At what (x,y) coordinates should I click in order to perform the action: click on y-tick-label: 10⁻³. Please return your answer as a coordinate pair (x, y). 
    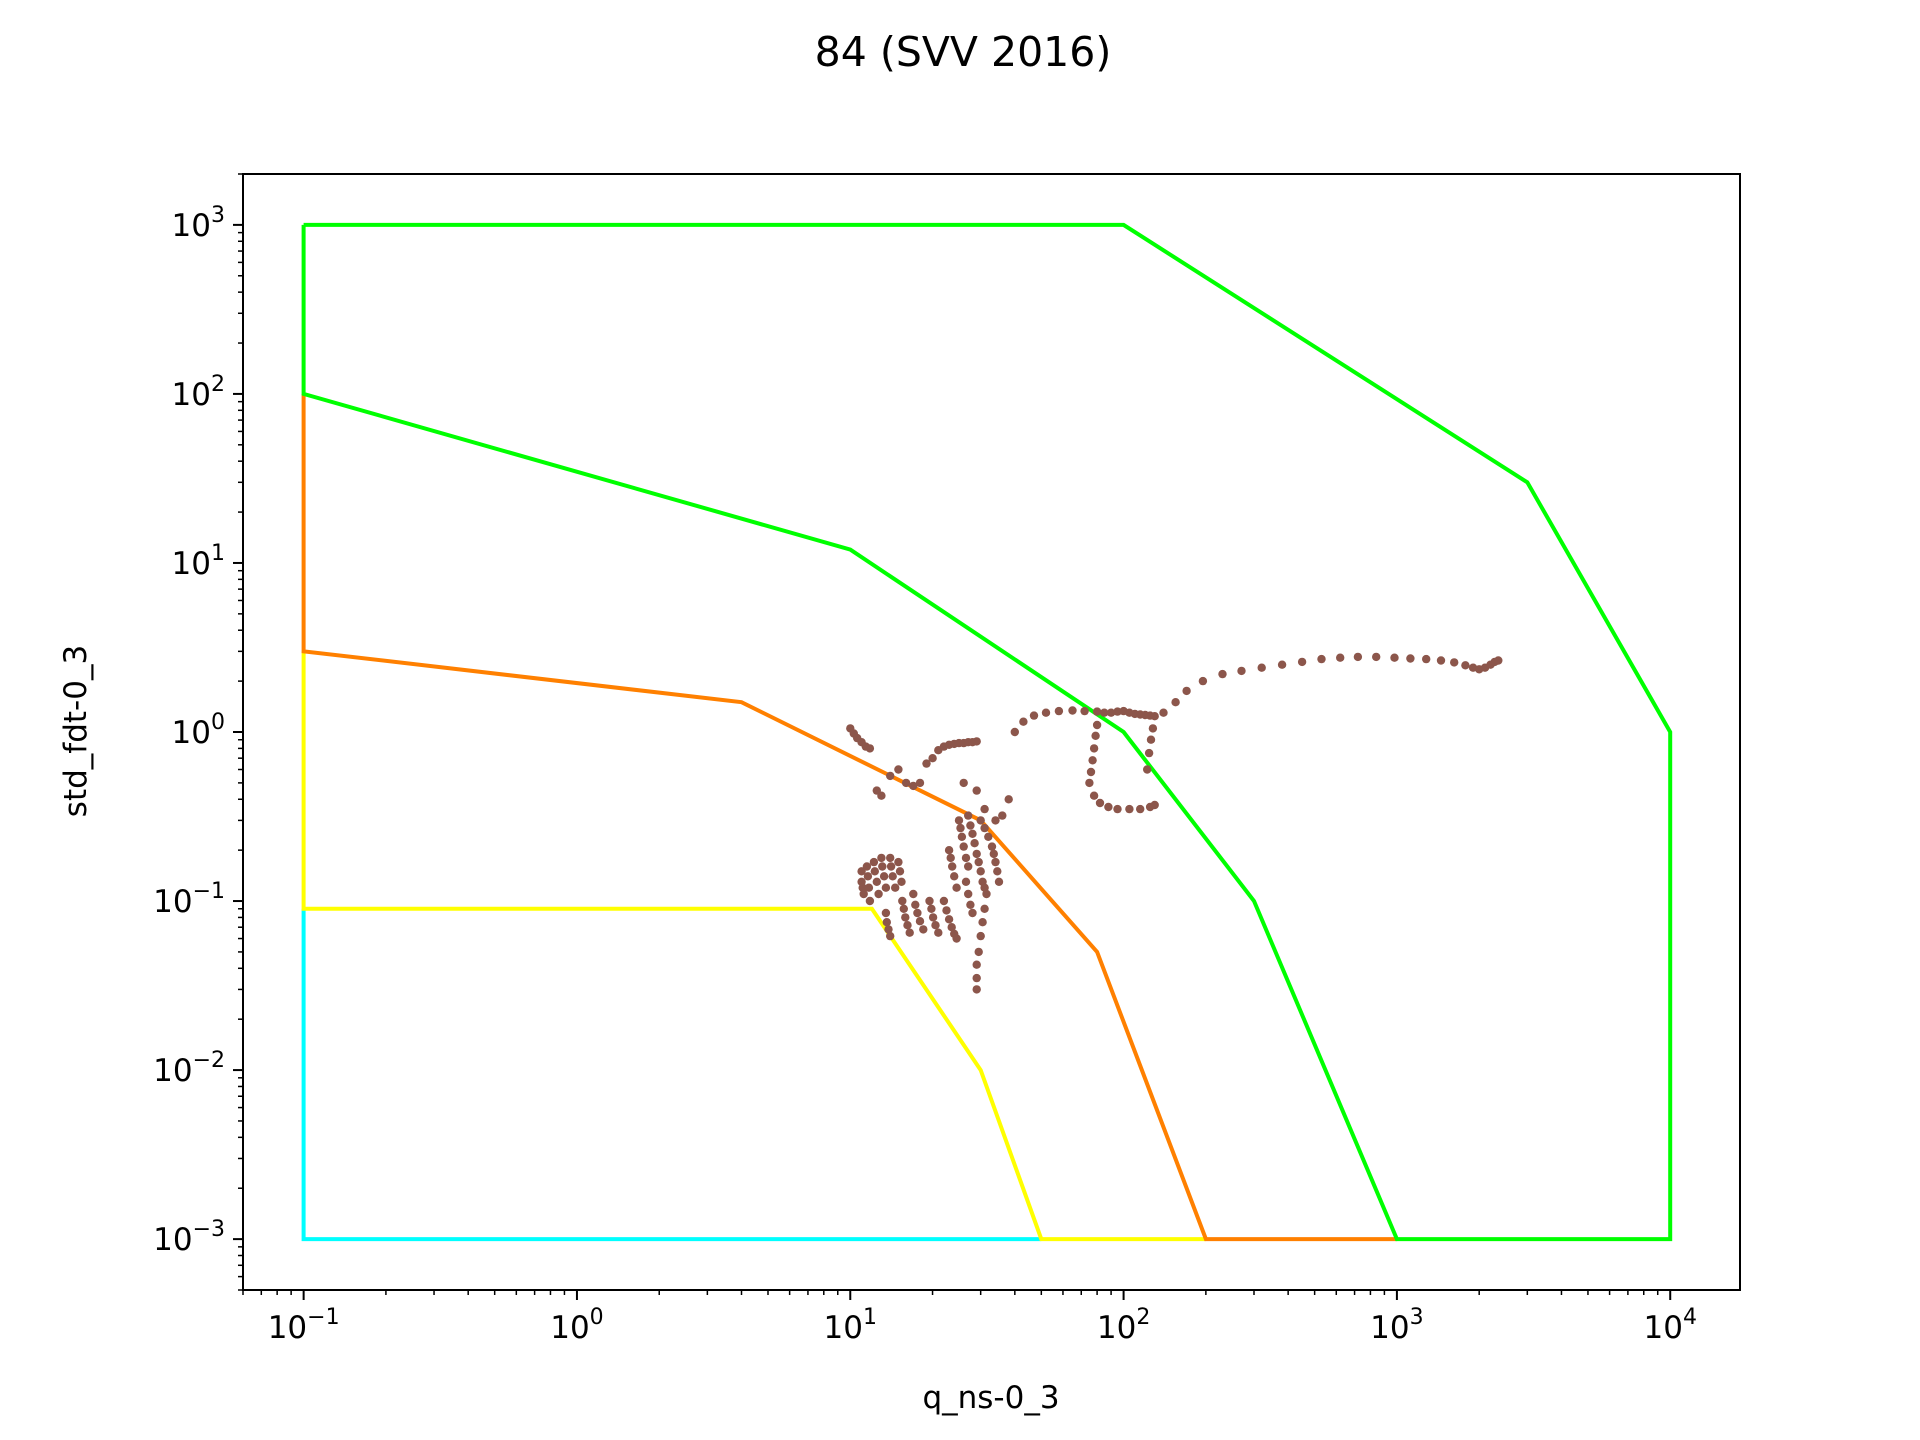
    Looking at the image, I should click on (189, 1237).